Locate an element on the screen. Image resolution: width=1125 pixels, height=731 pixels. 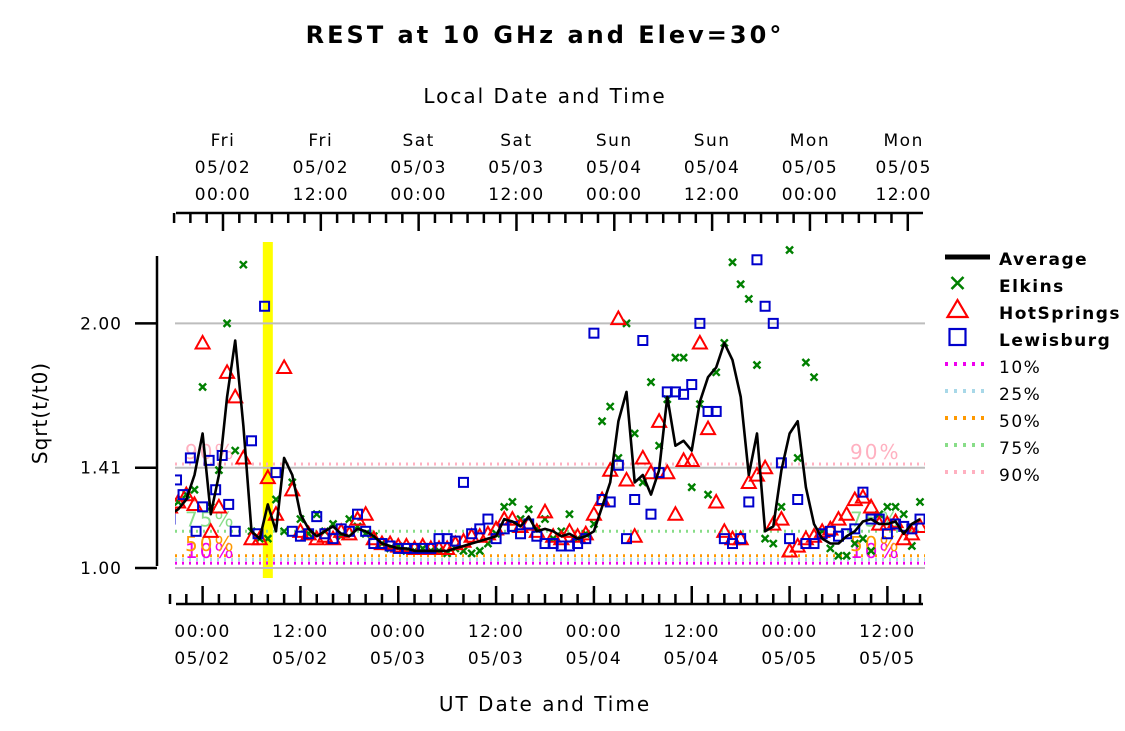
top-axis-label: Local Date and Time is located at coordinates (544, 96).